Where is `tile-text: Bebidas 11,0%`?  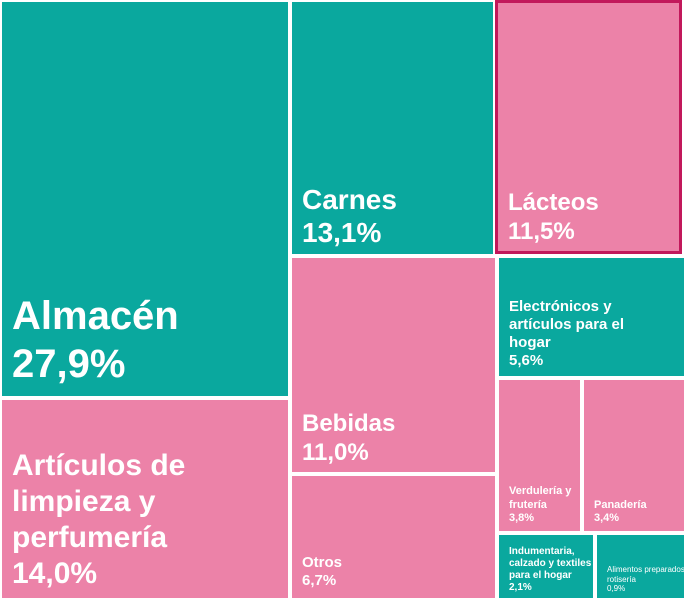
tile-text: Bebidas 11,0% is located at coordinates (397, 439).